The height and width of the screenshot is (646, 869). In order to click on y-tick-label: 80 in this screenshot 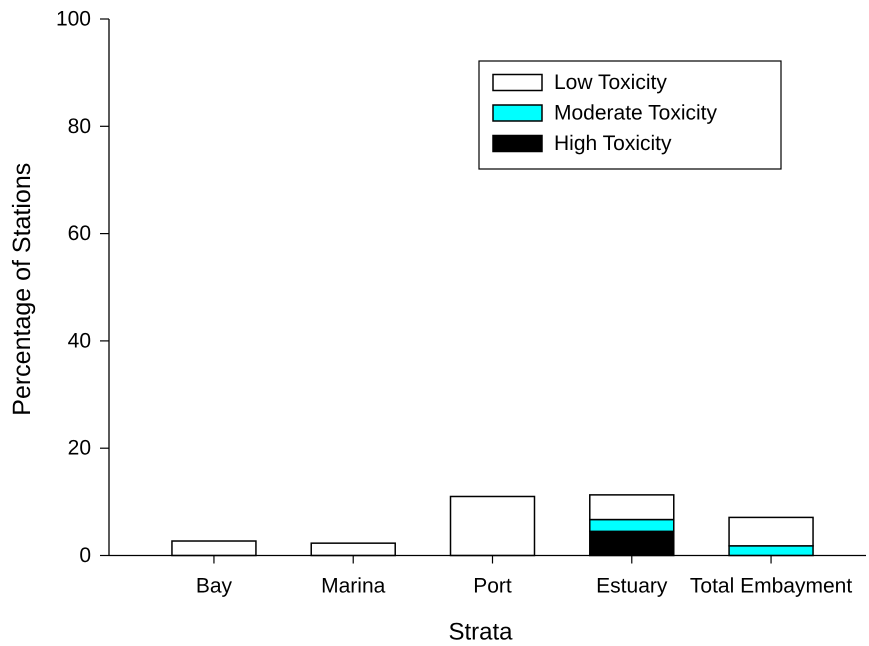, I will do `click(79, 126)`.